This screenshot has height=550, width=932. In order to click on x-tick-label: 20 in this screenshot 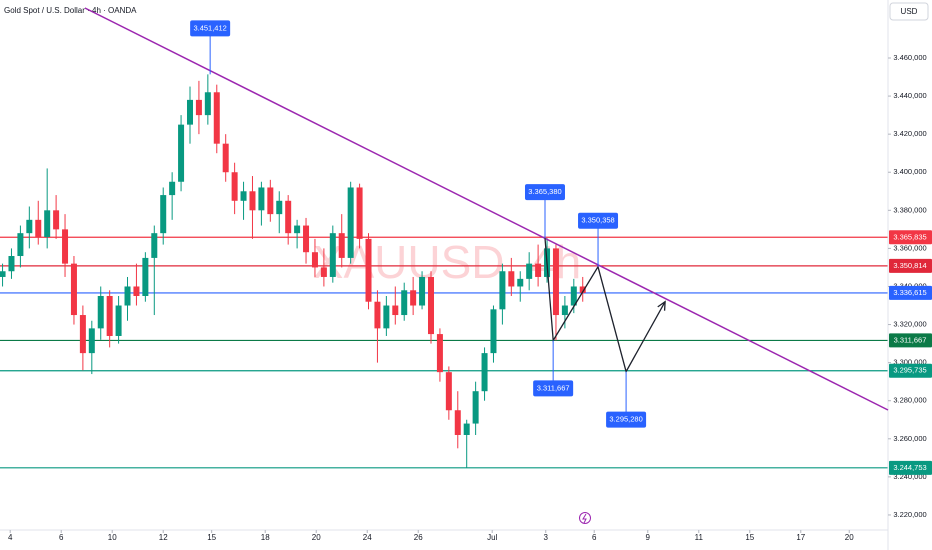, I will do `click(849, 537)`.